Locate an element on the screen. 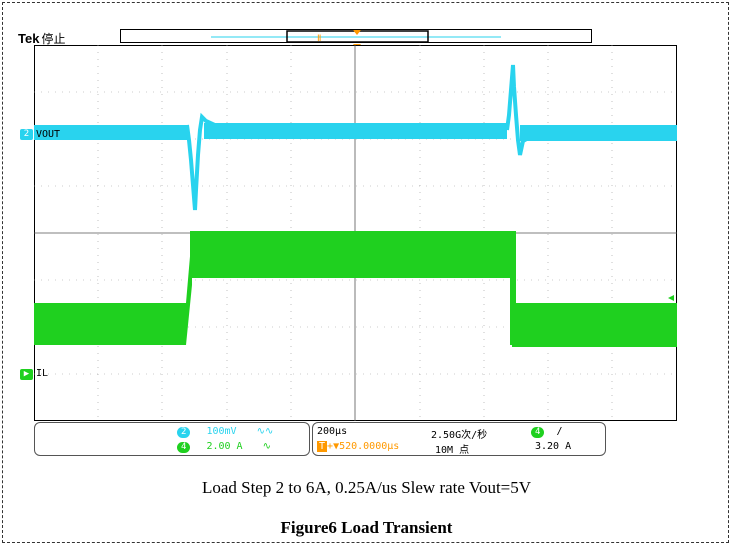 The width and height of the screenshot is (733, 545). run-state-label: 停止 is located at coordinates (53, 39).